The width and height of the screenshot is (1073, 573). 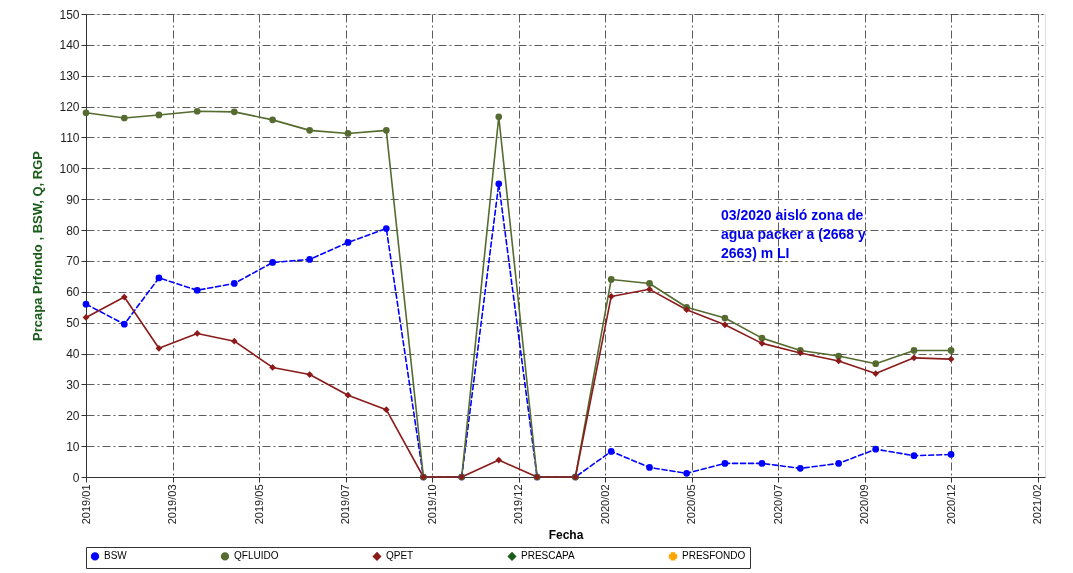 What do you see at coordinates (256, 556) in the screenshot?
I see `legend-label: QFLUIDO` at bounding box center [256, 556].